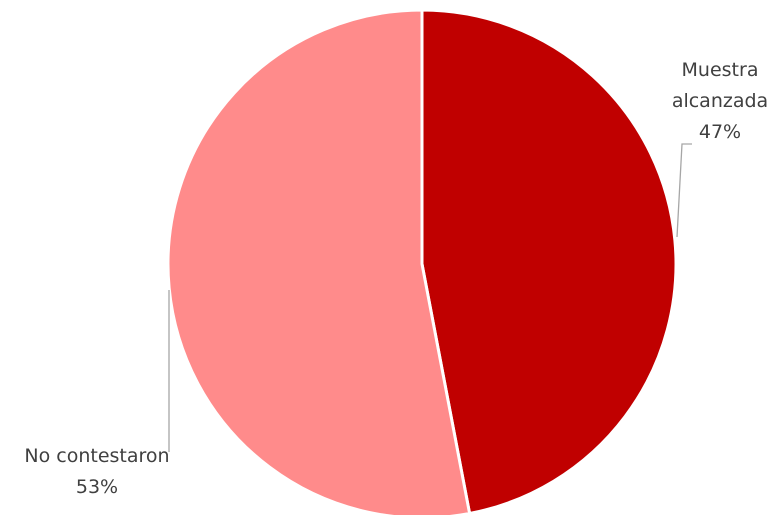 The height and width of the screenshot is (515, 780). I want to click on leader-line-muestra-alcanzada, so click(684, 190).